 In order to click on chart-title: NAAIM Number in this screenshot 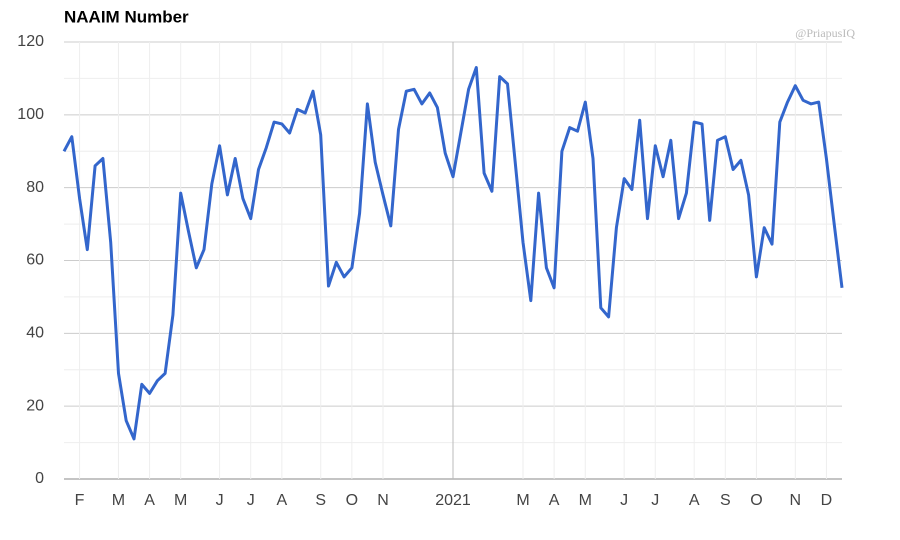, I will do `click(126, 16)`.